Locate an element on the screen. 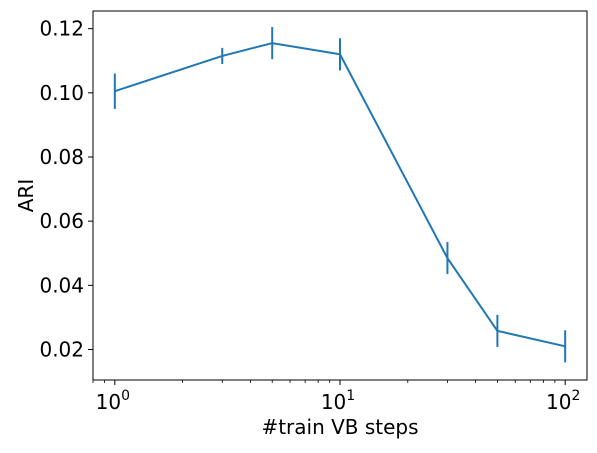  x-tick-label: 10⁰ is located at coordinates (113, 401).